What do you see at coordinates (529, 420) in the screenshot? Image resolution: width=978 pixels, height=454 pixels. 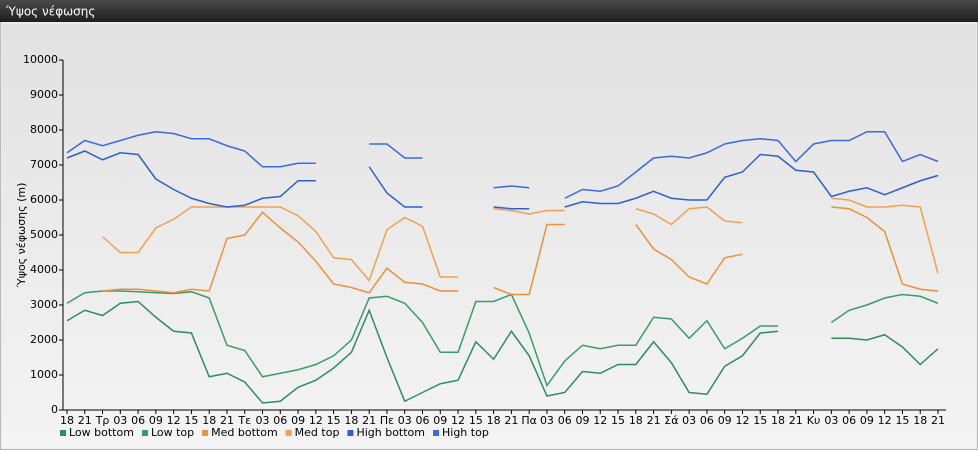 I see `x-tick-label: Πα` at bounding box center [529, 420].